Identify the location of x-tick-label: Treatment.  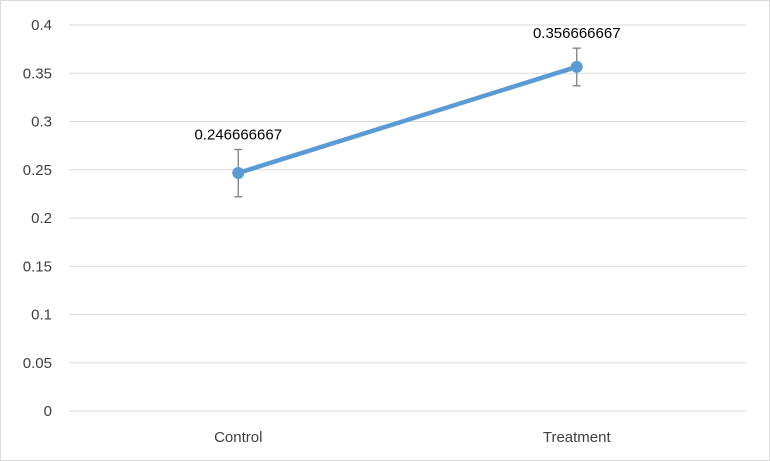
(577, 437).